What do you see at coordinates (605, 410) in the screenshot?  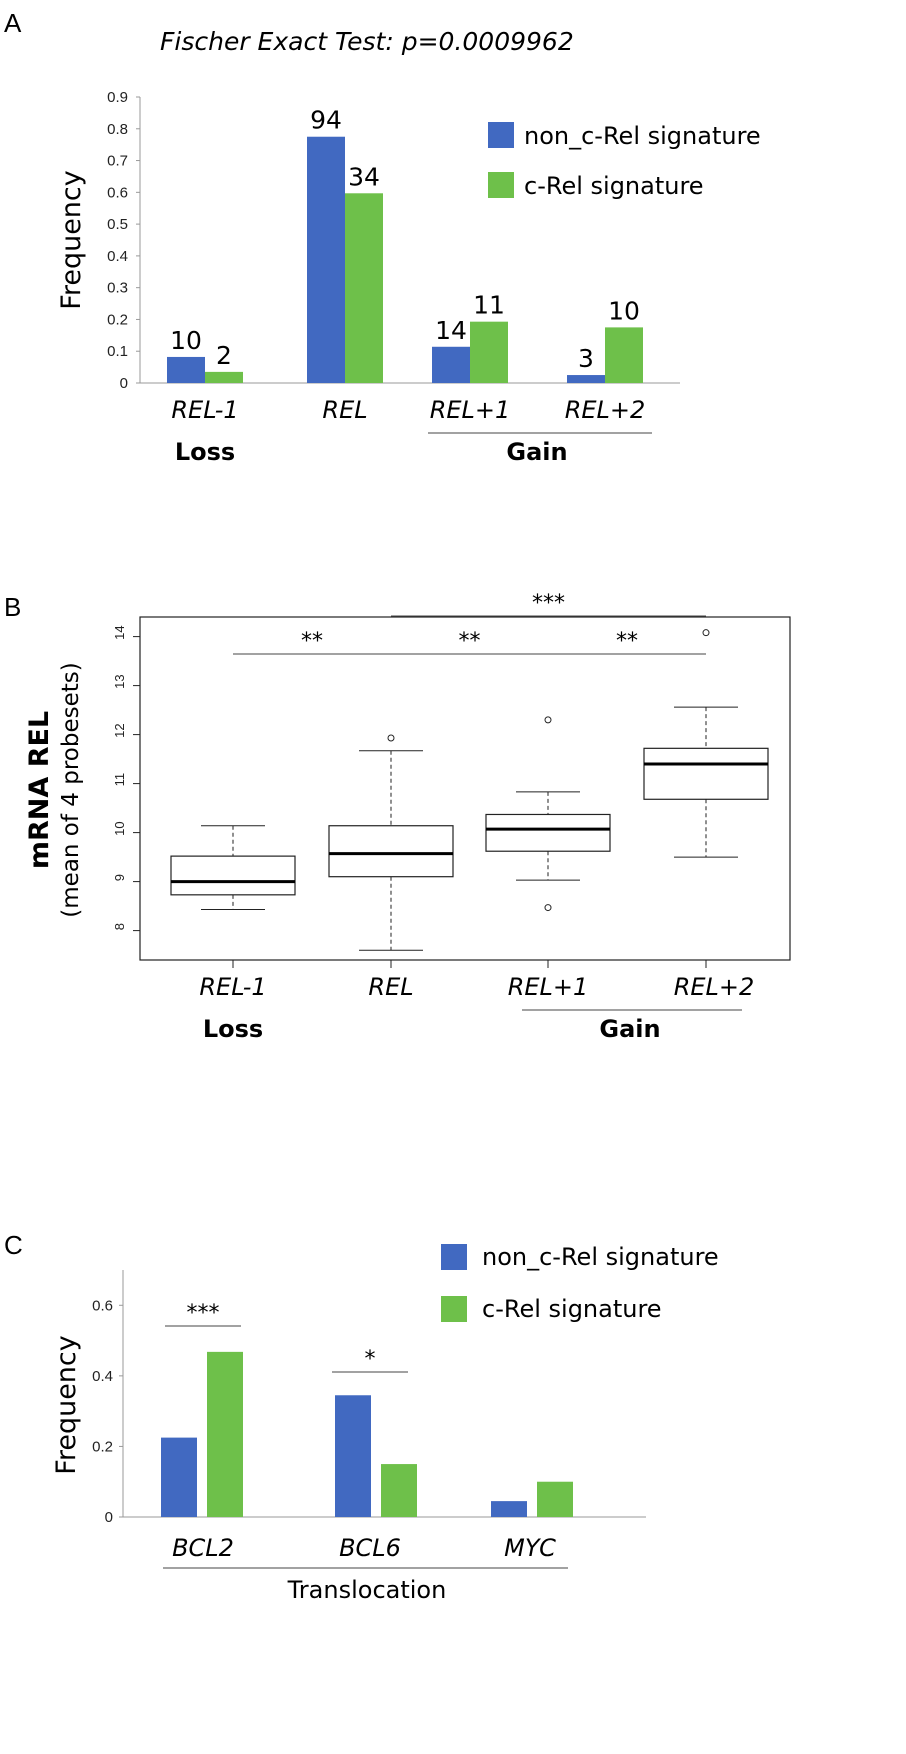 I see `chart-a-category-label: REL+2` at bounding box center [605, 410].